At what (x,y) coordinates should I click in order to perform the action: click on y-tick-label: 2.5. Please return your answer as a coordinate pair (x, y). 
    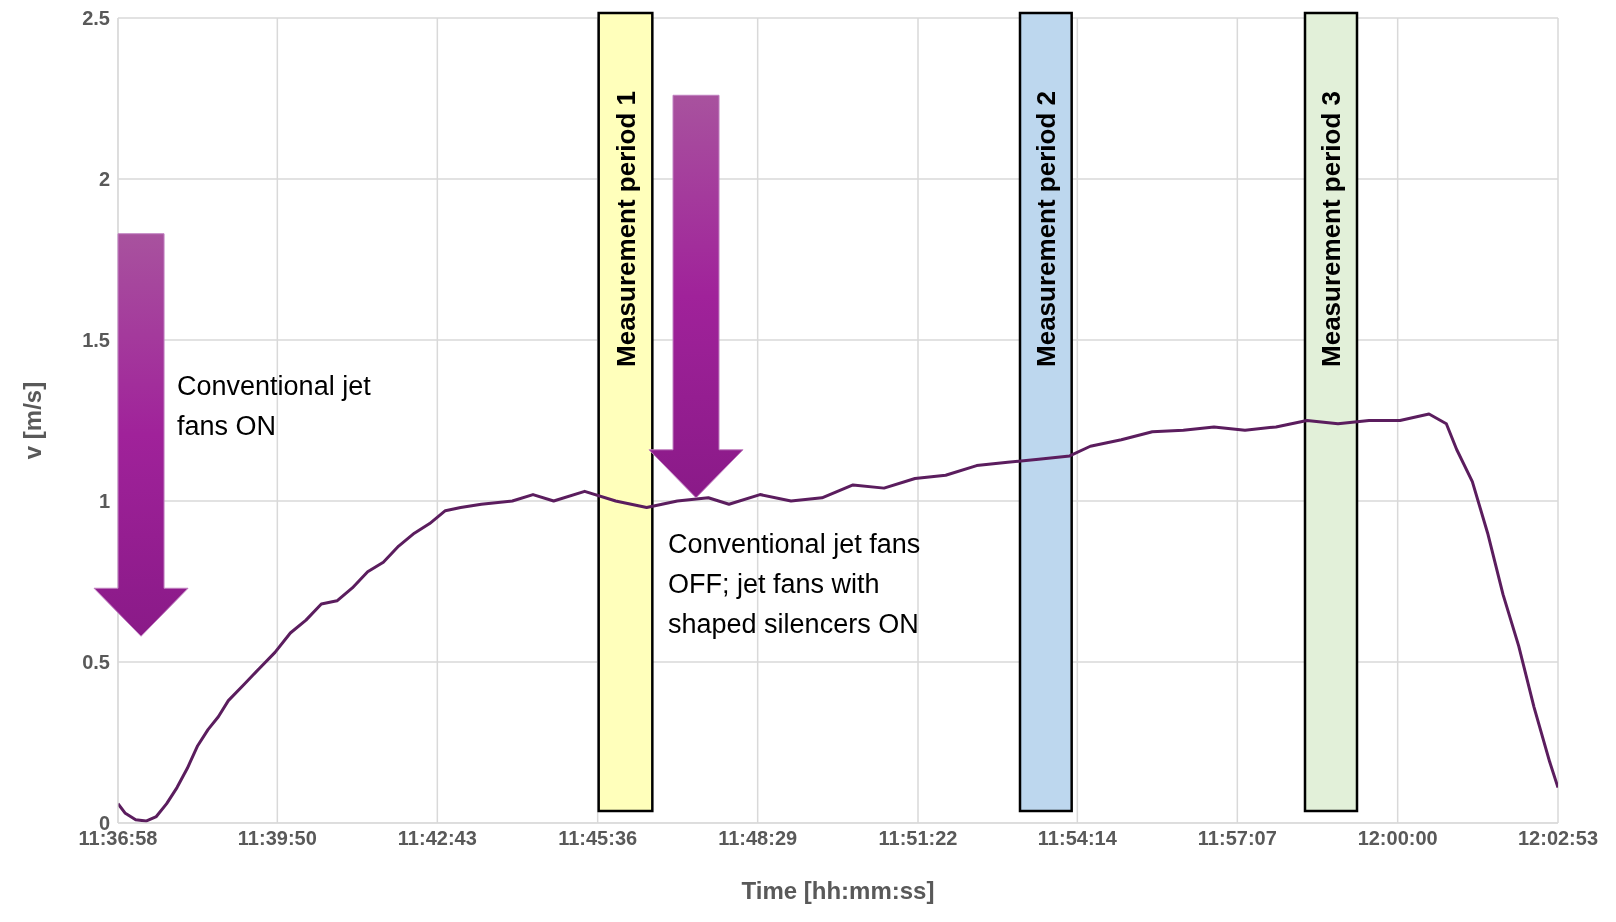
    Looking at the image, I should click on (96, 18).